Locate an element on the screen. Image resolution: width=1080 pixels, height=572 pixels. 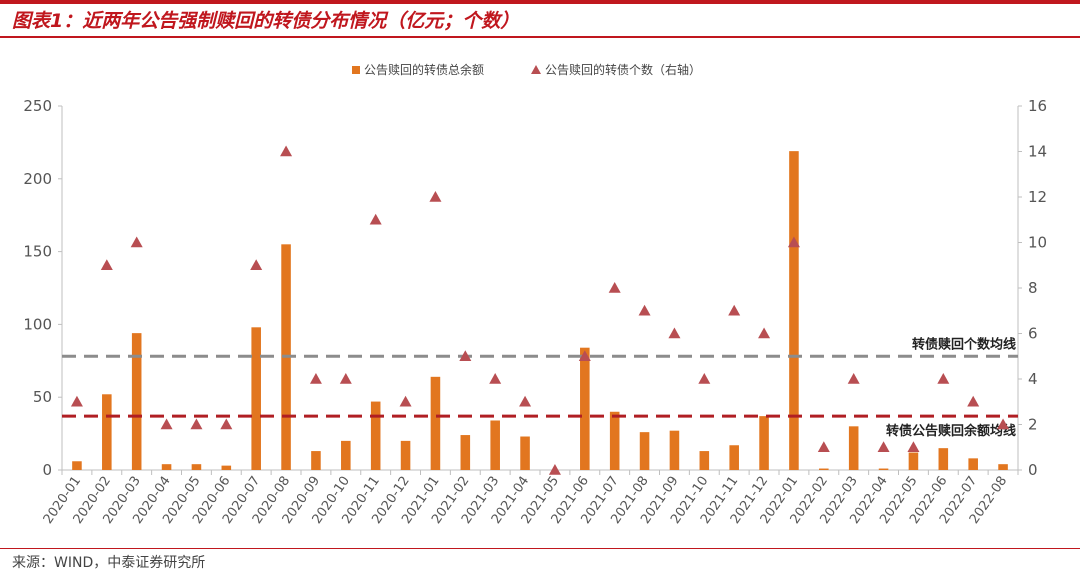
left-tick-label: 50 is located at coordinates (42, 397).